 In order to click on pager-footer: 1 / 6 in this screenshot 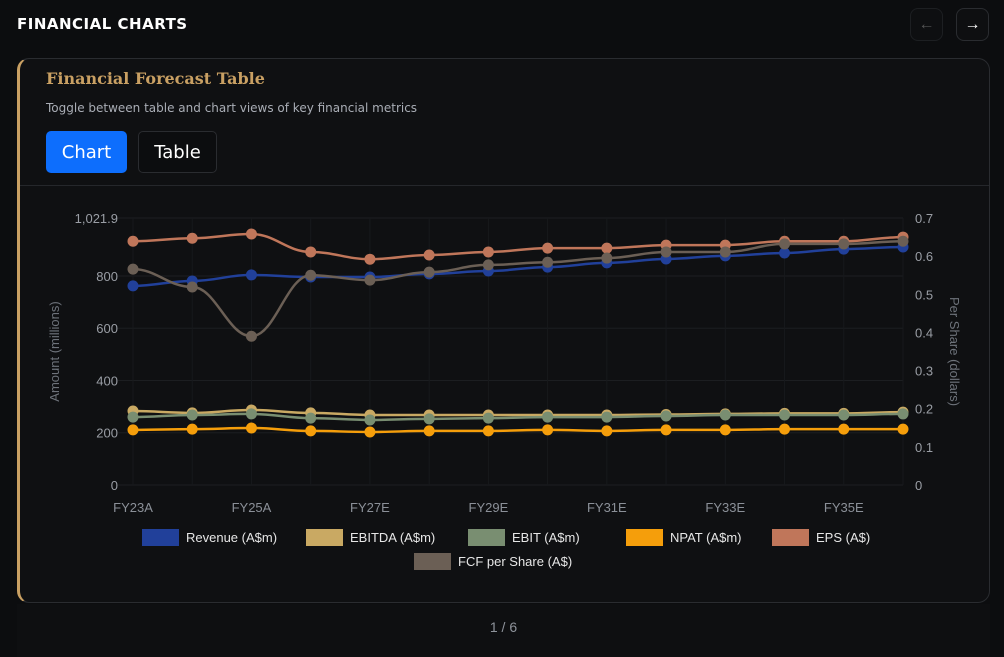, I will do `click(503, 630)`.